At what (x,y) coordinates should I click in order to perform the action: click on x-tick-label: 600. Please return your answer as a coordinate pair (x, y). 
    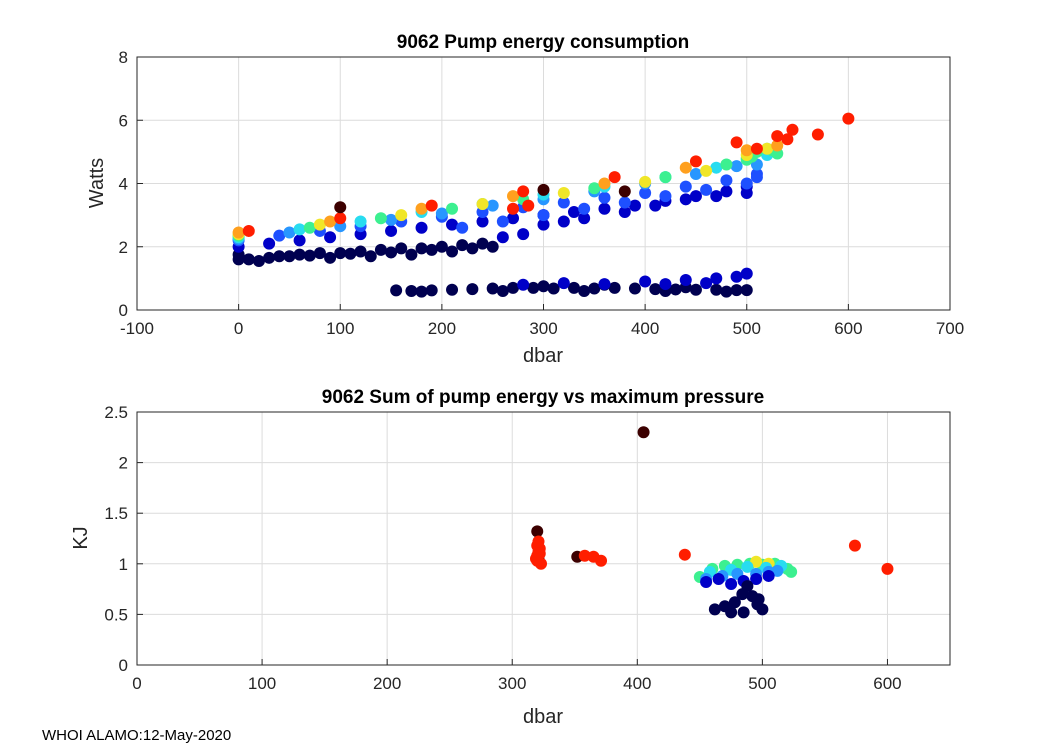
    Looking at the image, I should click on (887, 683).